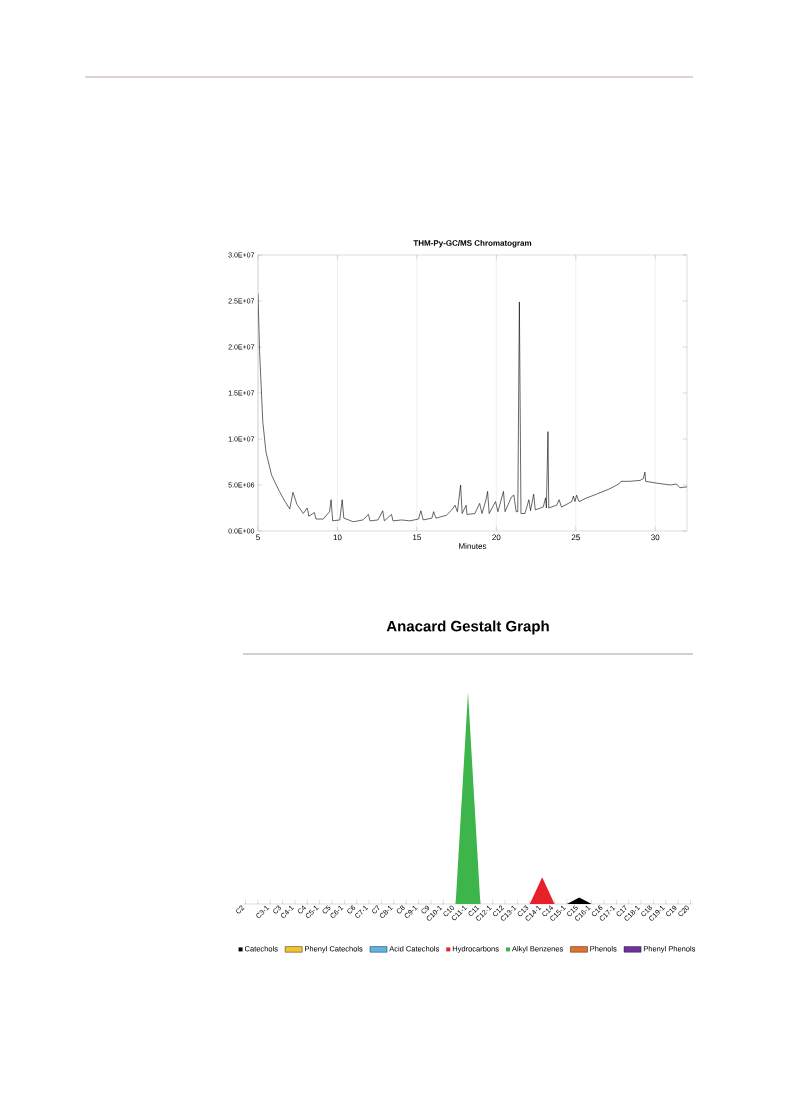 The height and width of the screenshot is (1093, 799). Describe the element at coordinates (467, 627) in the screenshot. I see `chart-title: Anacard Gestalt Graph` at that location.